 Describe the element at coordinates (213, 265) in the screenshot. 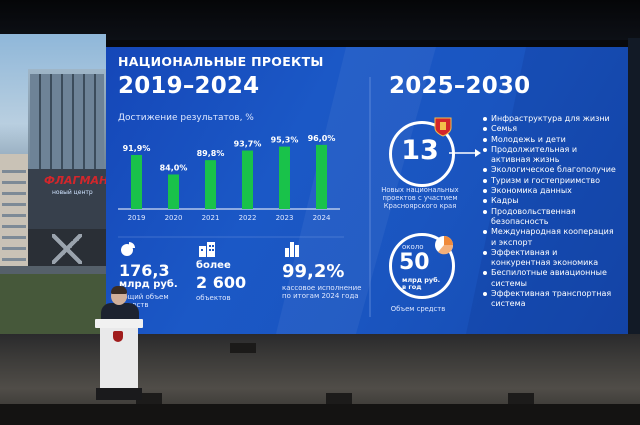

I see `stat-objects-prefix: более` at that location.